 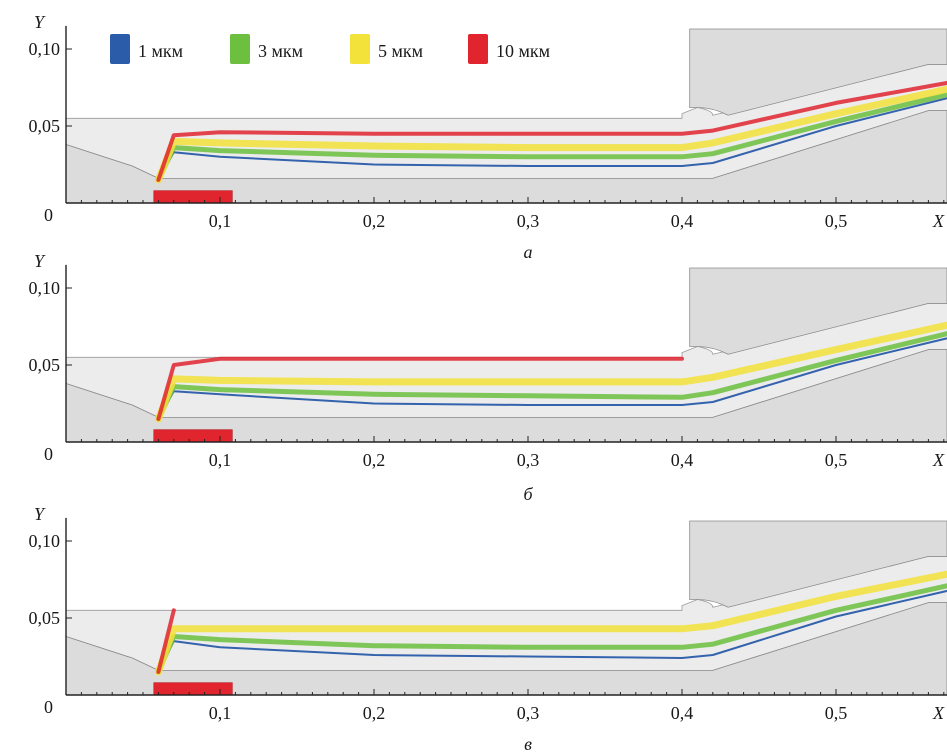 What do you see at coordinates (528, 744) in the screenshot?
I see `panel-label: в` at bounding box center [528, 744].